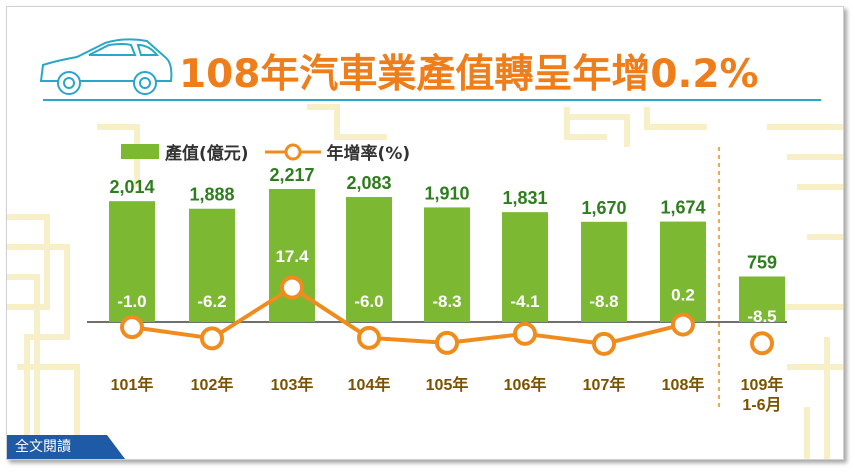 This screenshot has width=855, height=472. I want to click on bar-value-label-3: 2,083, so click(368, 183).